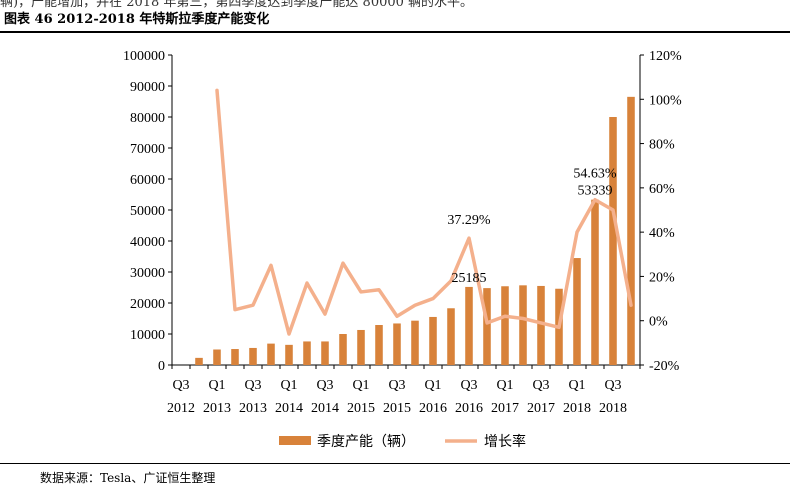 The width and height of the screenshot is (790, 498). What do you see at coordinates (658, 322) in the screenshot?
I see `right-tick-label: 0%` at bounding box center [658, 322].